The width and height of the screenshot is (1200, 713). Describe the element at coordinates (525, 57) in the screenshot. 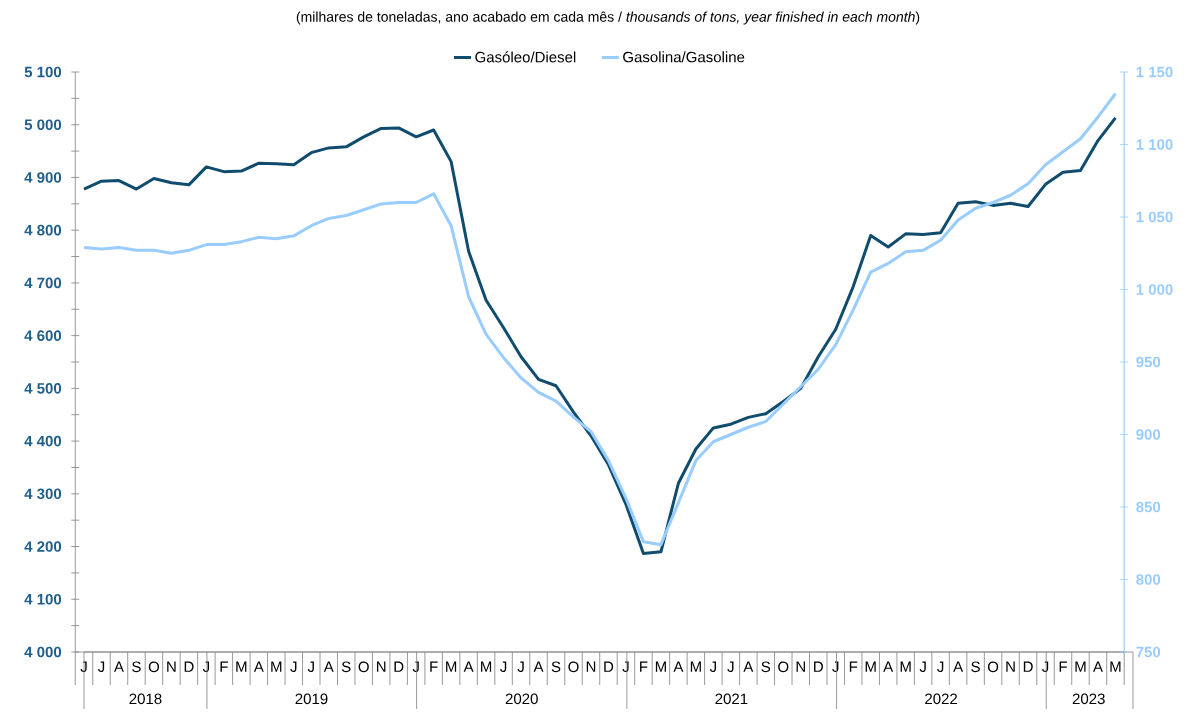

I see `legend-label: Gasóleo/Diesel` at that location.